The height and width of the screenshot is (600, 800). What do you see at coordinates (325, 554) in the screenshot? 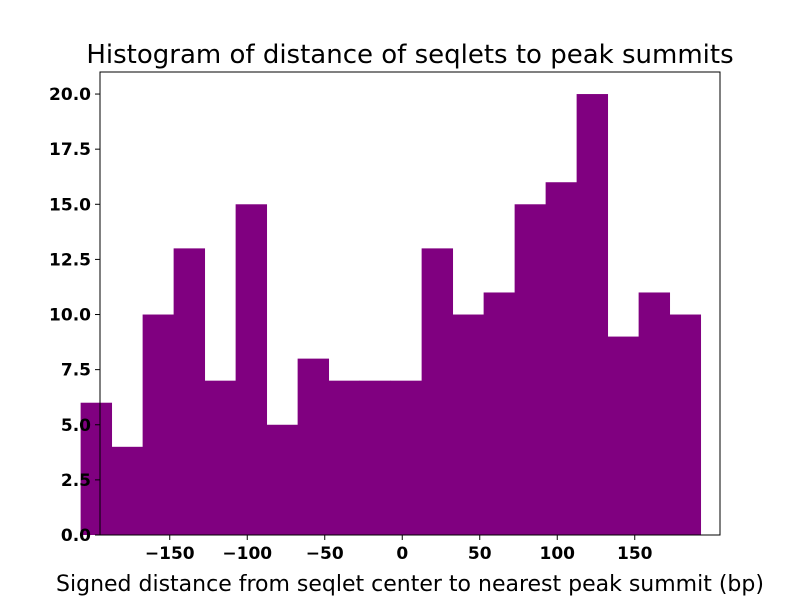
I see `x-tick-label: −50` at bounding box center [325, 554].